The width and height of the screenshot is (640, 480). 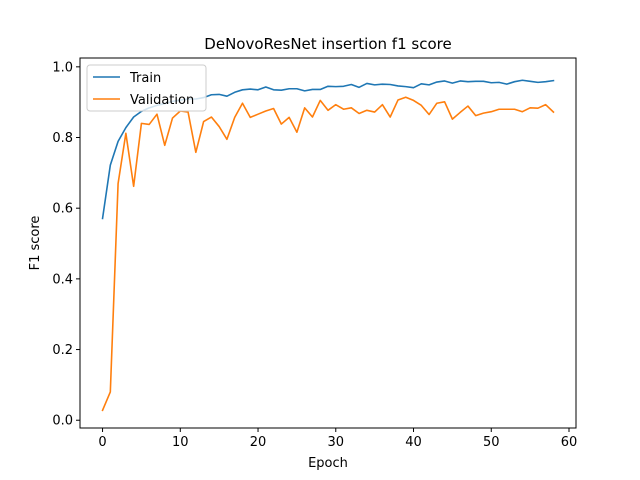 What do you see at coordinates (413, 442) in the screenshot?
I see `x-tick-label: 40` at bounding box center [413, 442].